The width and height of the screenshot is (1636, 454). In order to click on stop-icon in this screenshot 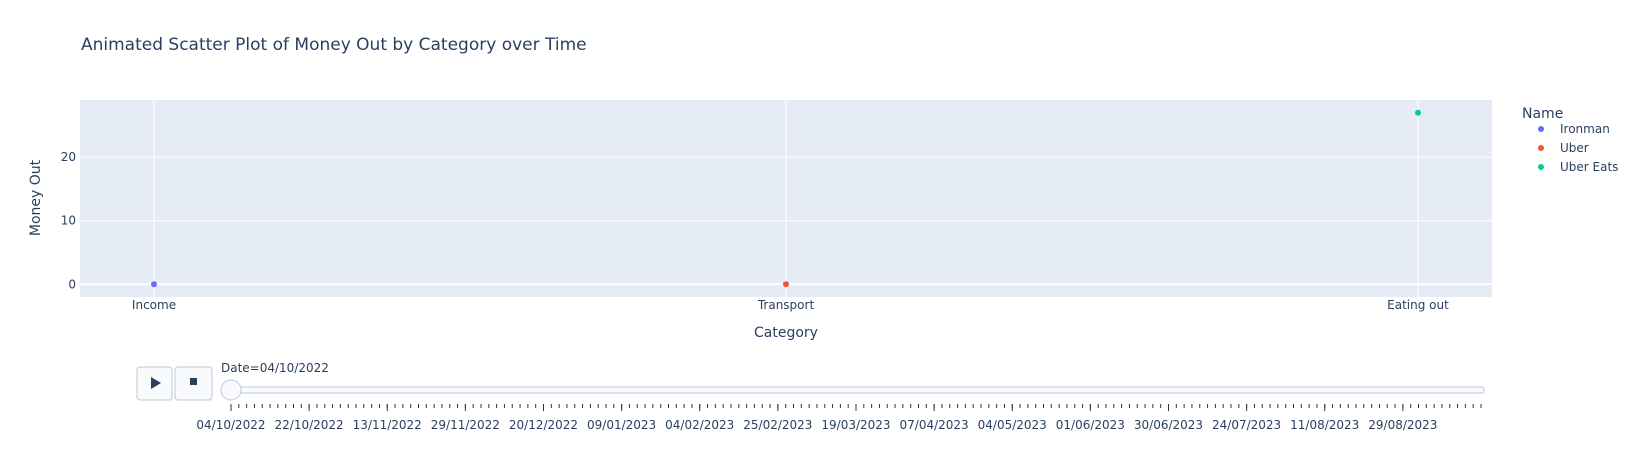, I will do `click(193, 381)`.